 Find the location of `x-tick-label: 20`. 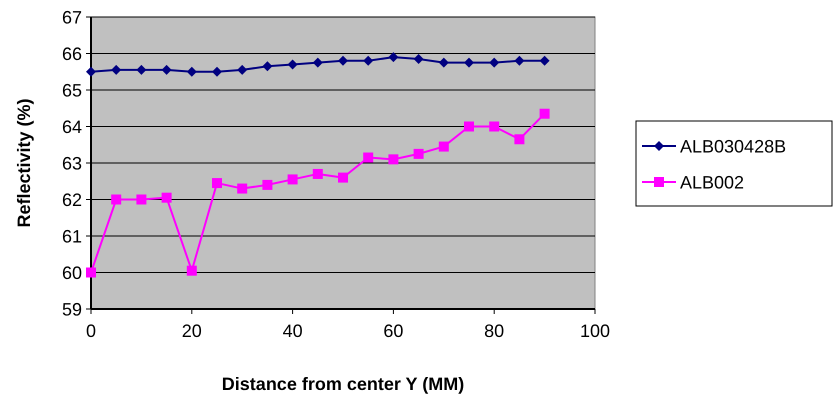

x-tick-label: 20 is located at coordinates (192, 331).